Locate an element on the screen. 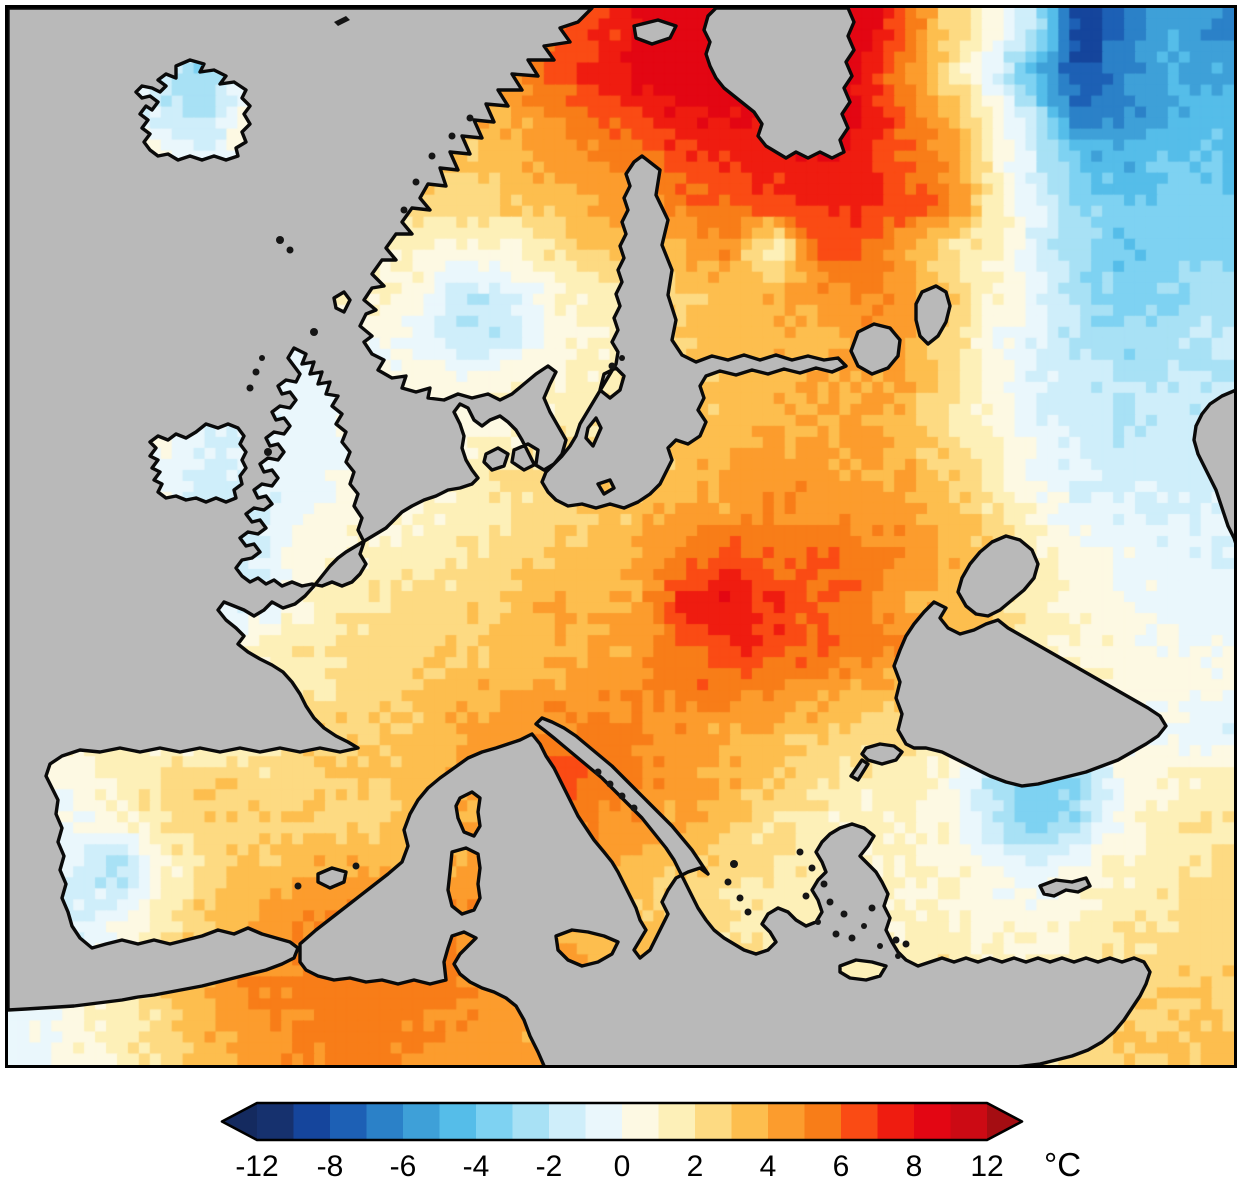  jan-mayen-island is located at coordinates (342, 21).